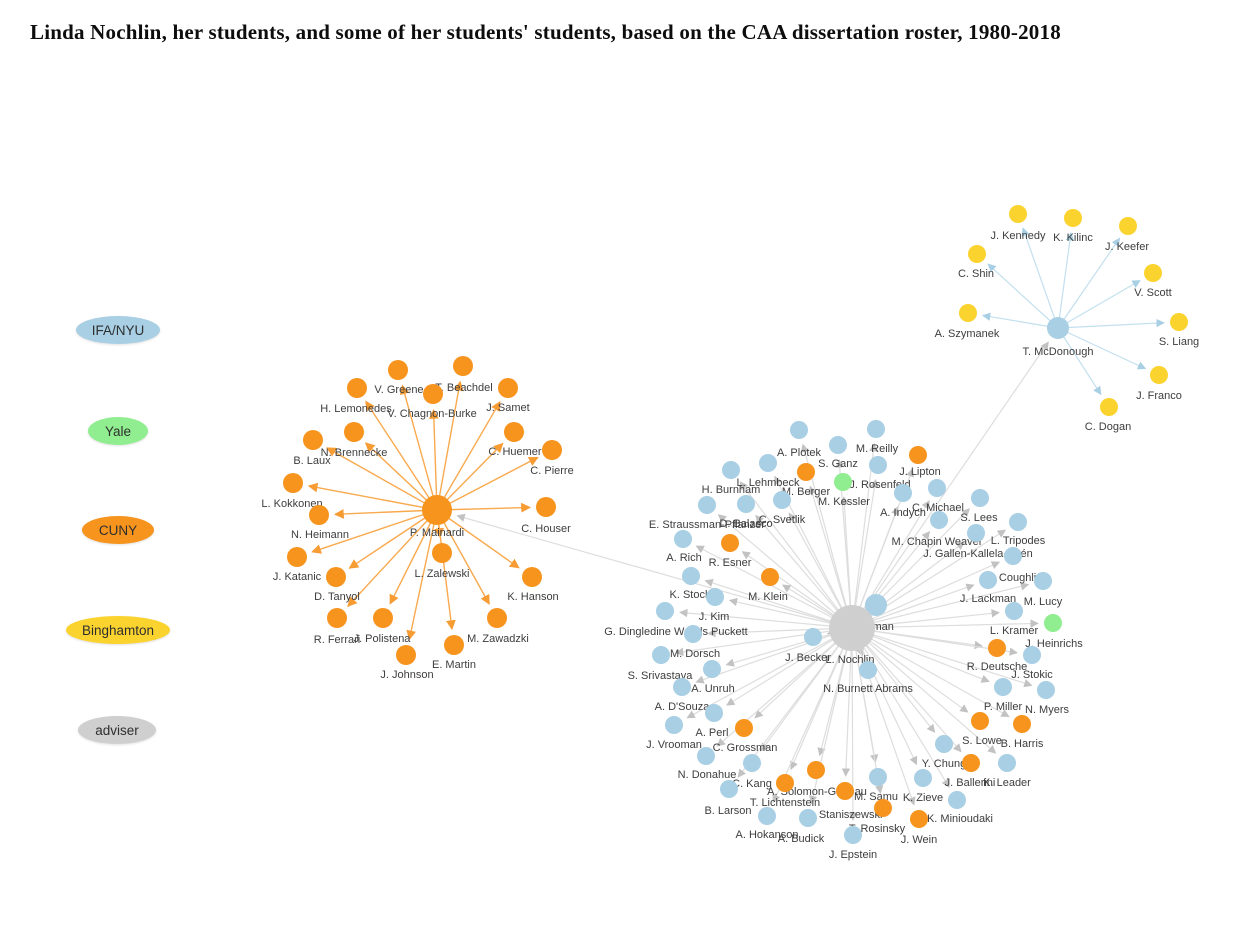 The height and width of the screenshot is (936, 1247). Describe the element at coordinates (1018, 522) in the screenshot. I see `node-l-tripodes` at that location.